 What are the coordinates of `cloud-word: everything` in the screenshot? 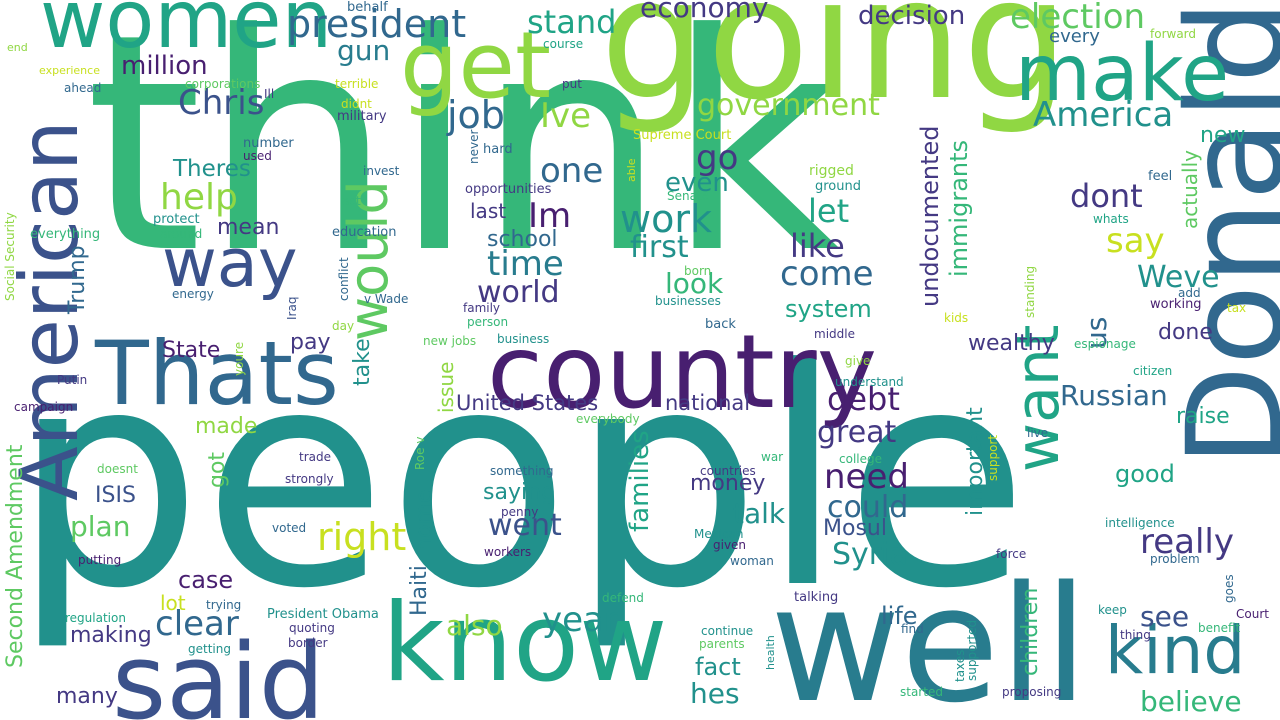 It's located at (65, 234).